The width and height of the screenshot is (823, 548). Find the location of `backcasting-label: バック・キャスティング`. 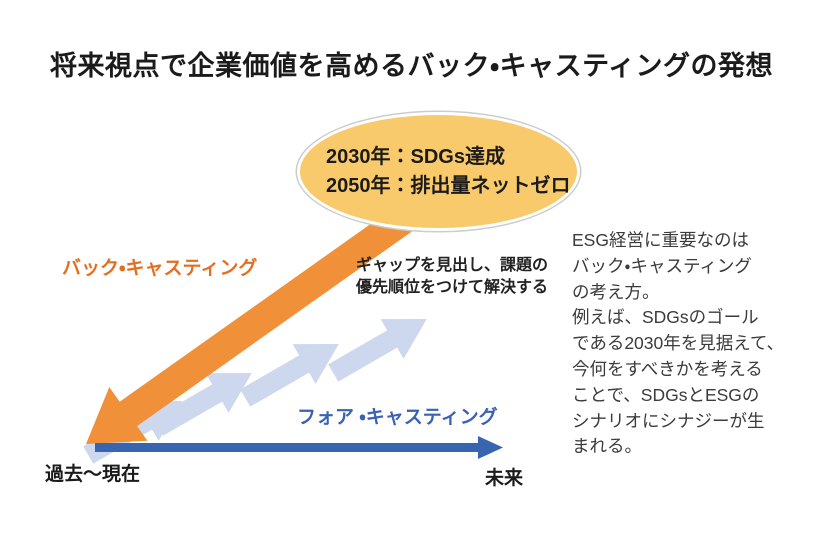

backcasting-label: バック・キャスティング is located at coordinates (160, 268).